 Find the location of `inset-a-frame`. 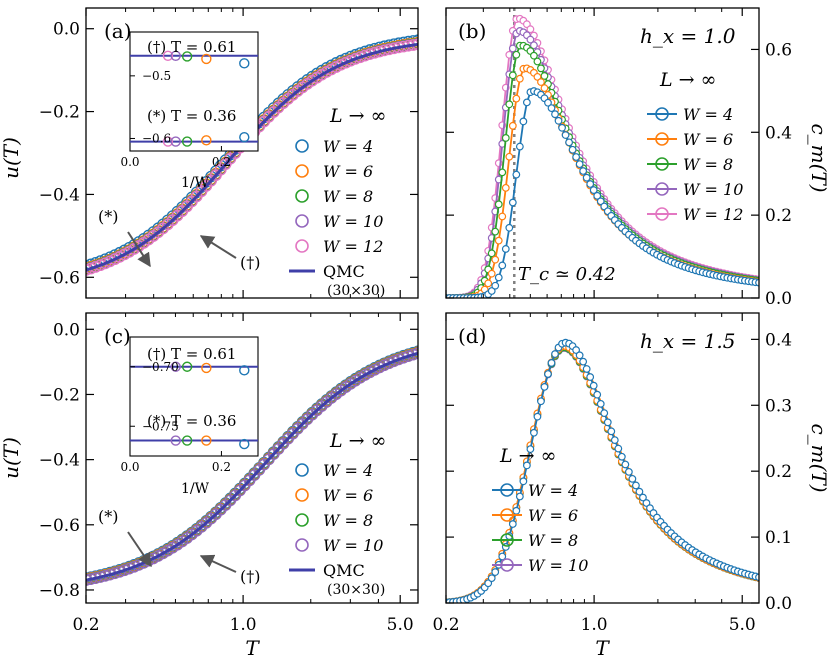

inset-a-frame is located at coordinates (194, 91).